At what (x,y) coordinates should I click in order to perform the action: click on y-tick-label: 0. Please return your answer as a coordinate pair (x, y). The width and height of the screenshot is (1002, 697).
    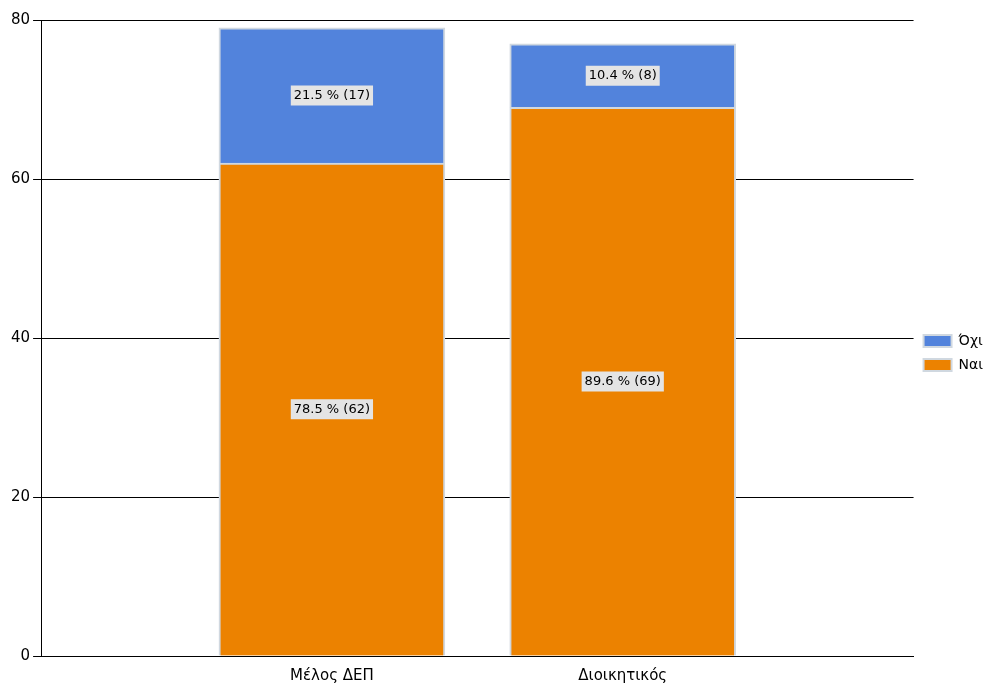
    Looking at the image, I should click on (25, 654).